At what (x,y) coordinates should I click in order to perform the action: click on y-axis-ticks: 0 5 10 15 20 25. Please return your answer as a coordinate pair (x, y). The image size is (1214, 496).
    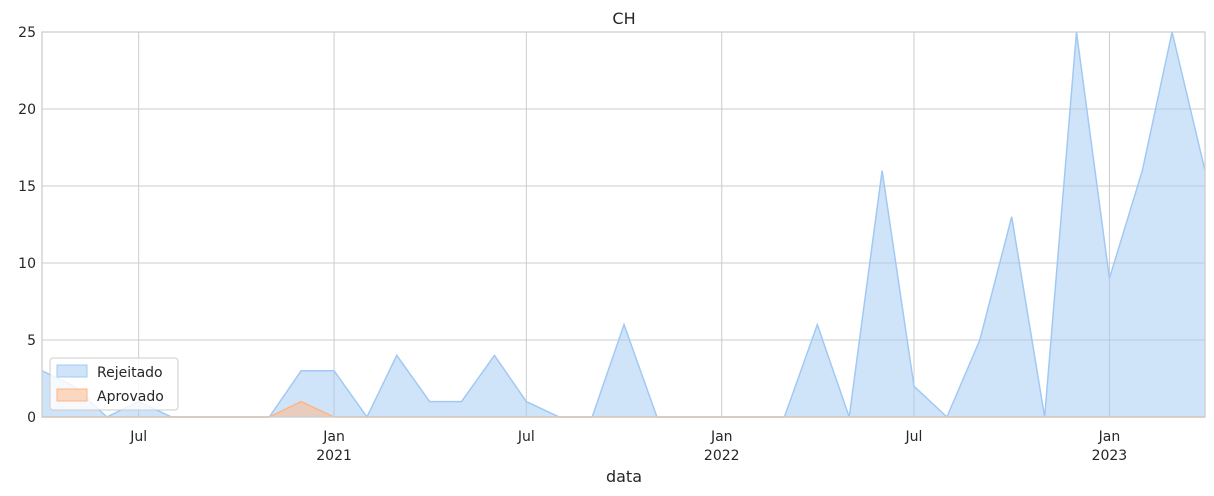
    Looking at the image, I should click on (27, 225).